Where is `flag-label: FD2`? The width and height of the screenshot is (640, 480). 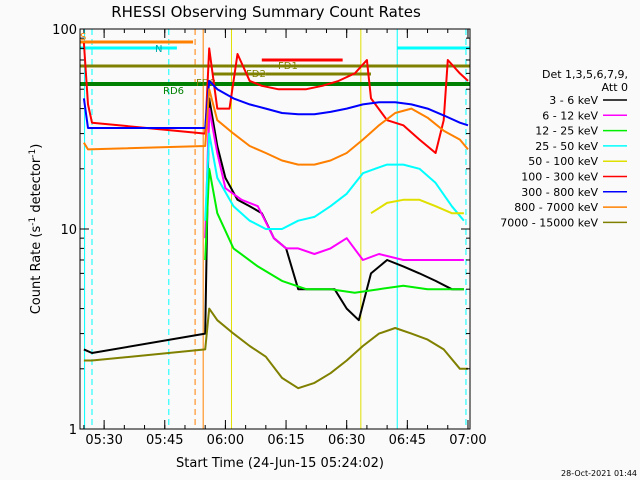
flag-label: FD2 is located at coordinates (256, 74).